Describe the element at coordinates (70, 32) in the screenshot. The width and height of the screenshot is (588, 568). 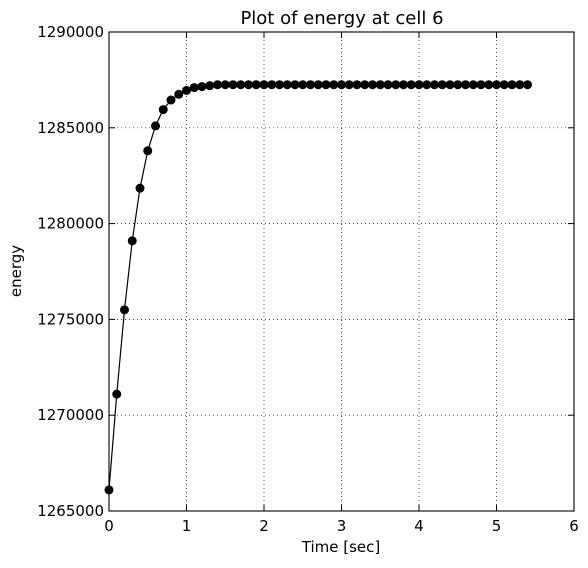
I see `y-tick-label: 1290000` at that location.